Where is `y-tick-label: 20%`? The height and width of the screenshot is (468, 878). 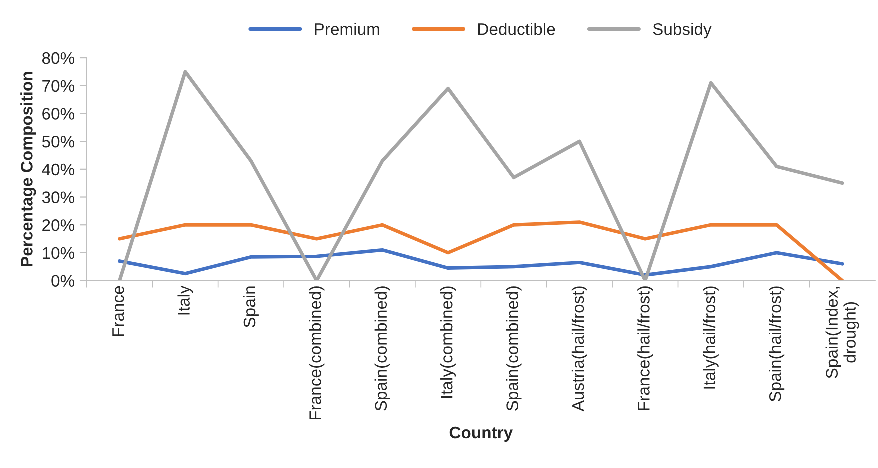 y-tick-label: 20% is located at coordinates (58, 226).